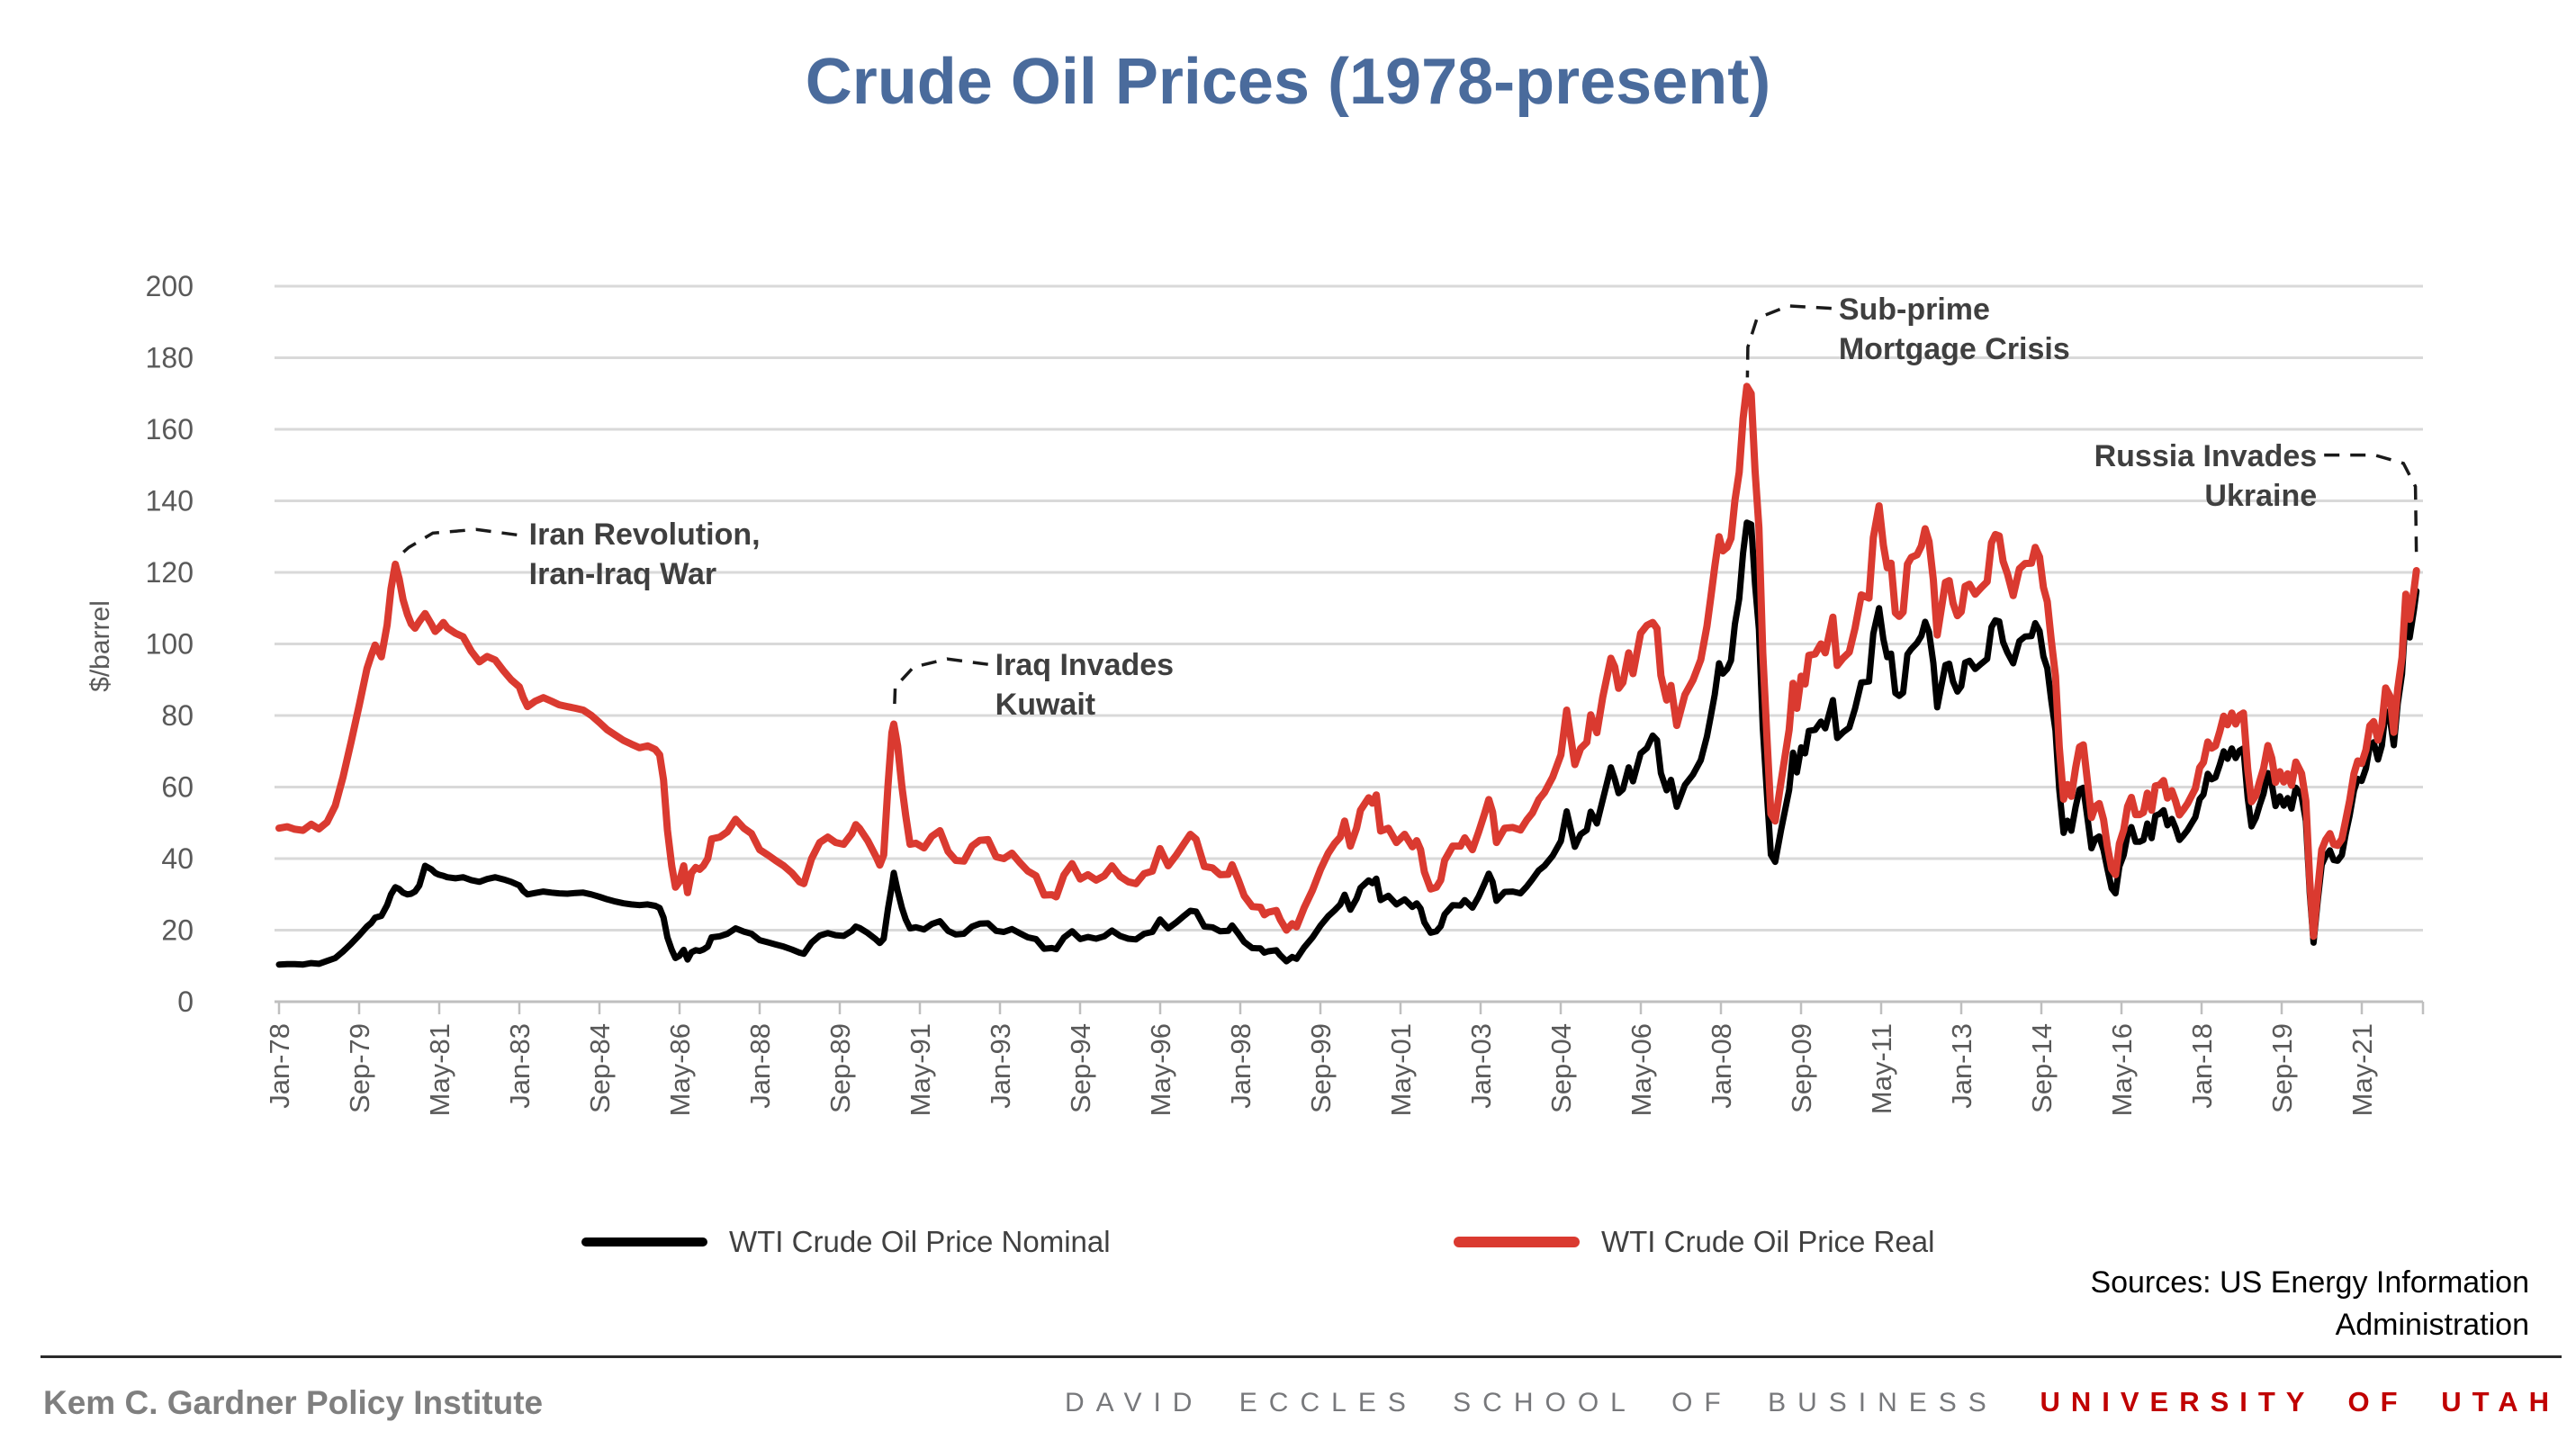 The width and height of the screenshot is (2576, 1449). I want to click on x-tick-label: May-96, so click(1160, 1070).